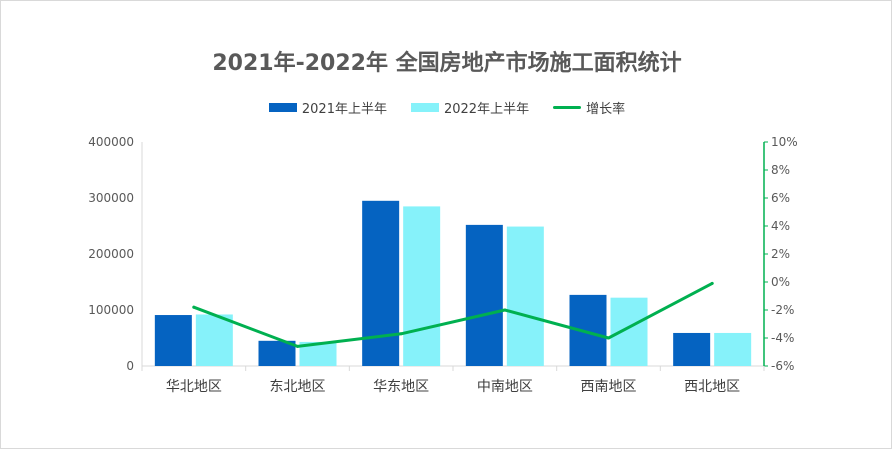 The width and height of the screenshot is (892, 449). What do you see at coordinates (780, 282) in the screenshot?
I see `right-tick-label: 0%` at bounding box center [780, 282].